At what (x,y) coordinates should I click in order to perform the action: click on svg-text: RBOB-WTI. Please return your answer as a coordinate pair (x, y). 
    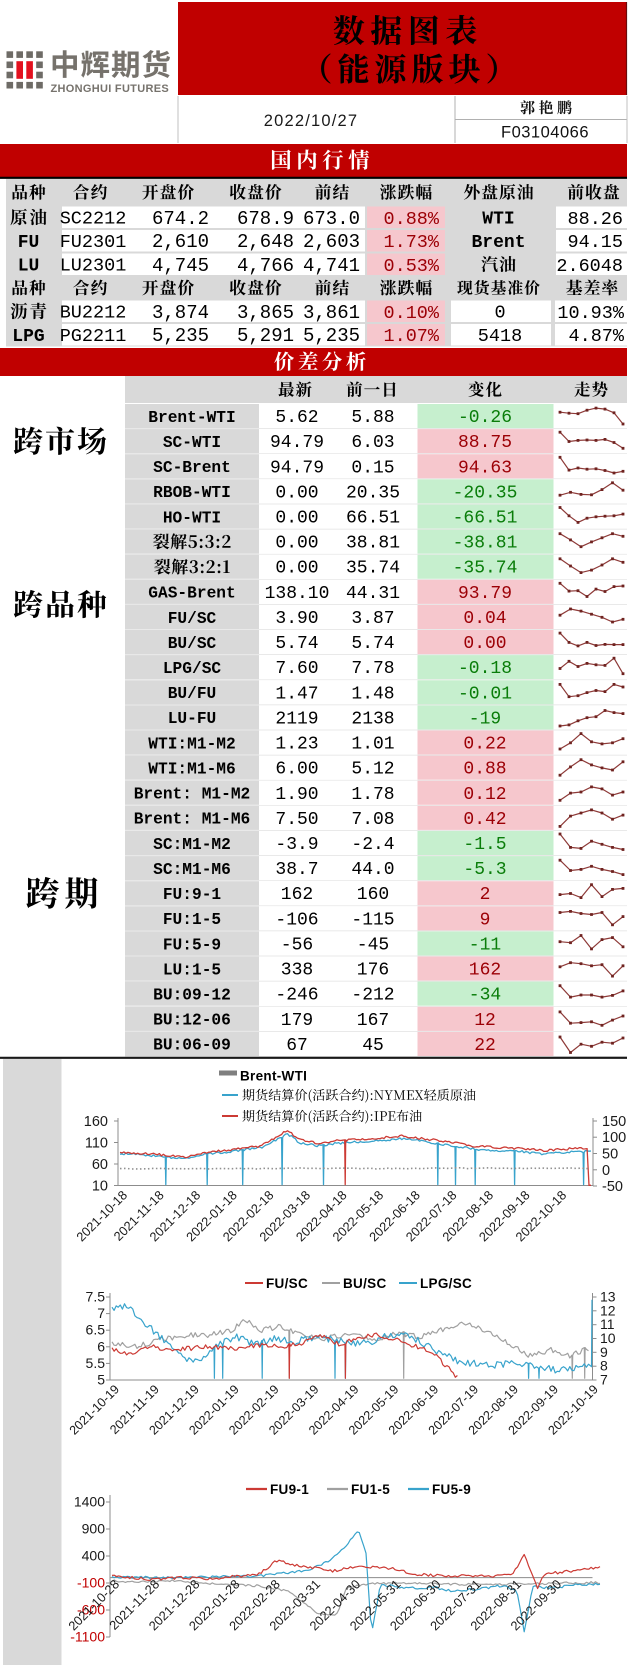
    Looking at the image, I should click on (192, 493).